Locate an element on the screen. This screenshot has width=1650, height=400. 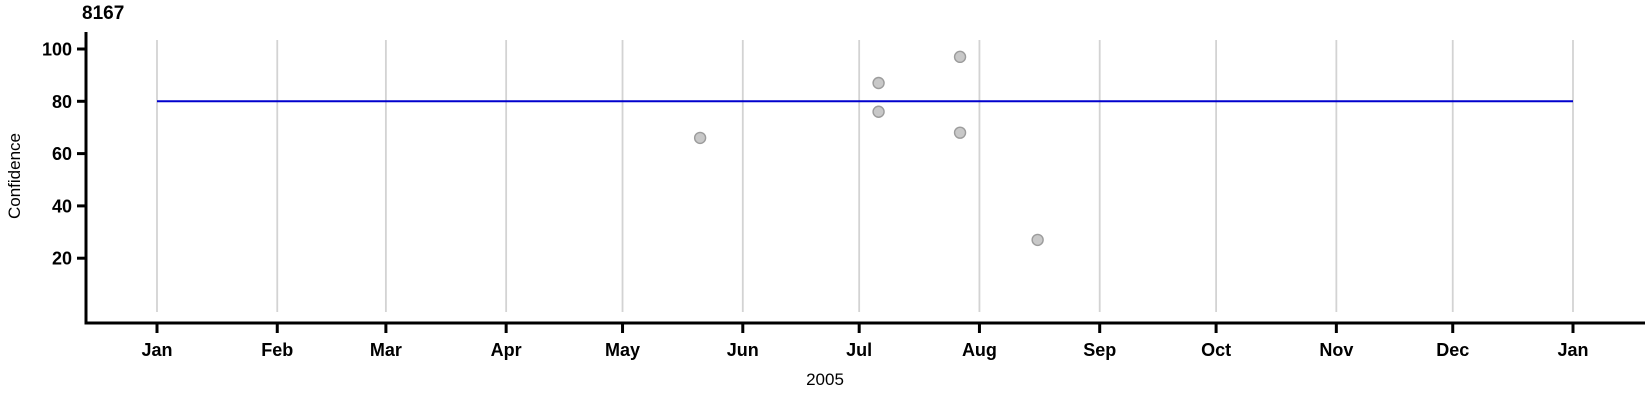
y-axis-label: Confidence is located at coordinates (14, 176).